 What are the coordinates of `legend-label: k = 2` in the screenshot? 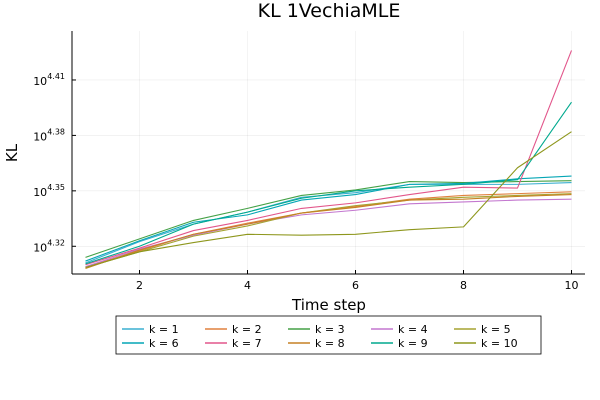 It's located at (247, 329).